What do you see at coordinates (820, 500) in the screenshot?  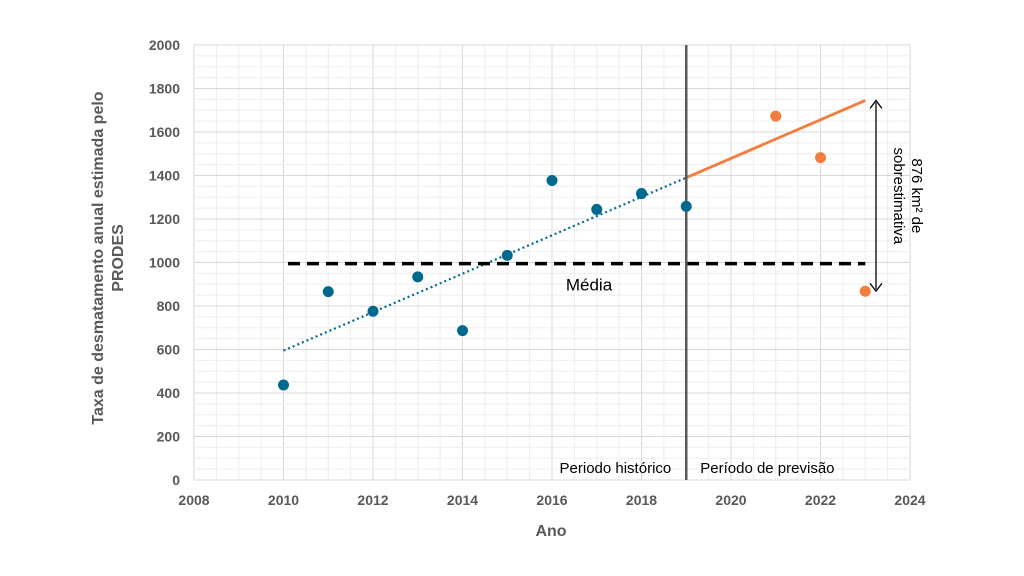 I see `x-tick-label: 2022` at bounding box center [820, 500].